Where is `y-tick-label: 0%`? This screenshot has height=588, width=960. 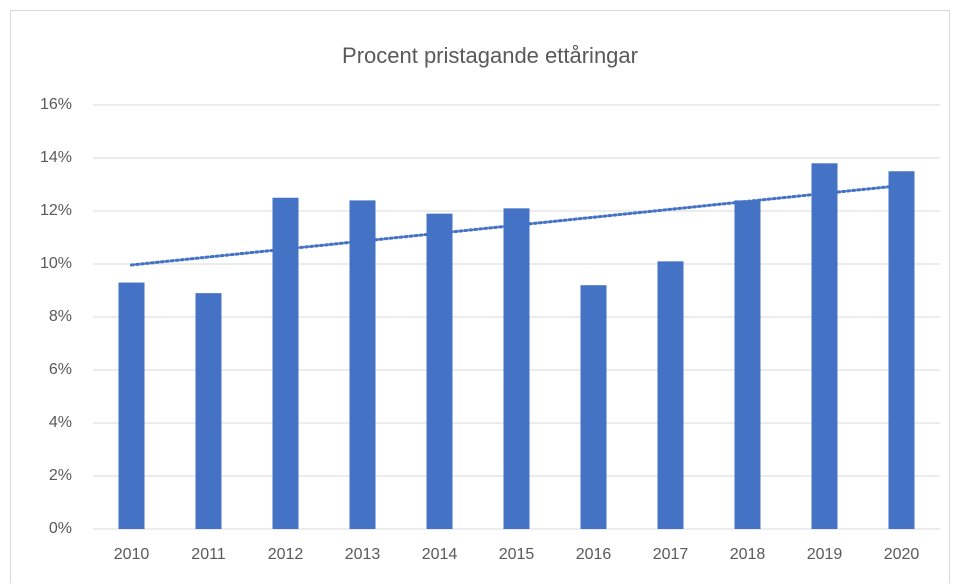 y-tick-label: 0% is located at coordinates (60, 528).